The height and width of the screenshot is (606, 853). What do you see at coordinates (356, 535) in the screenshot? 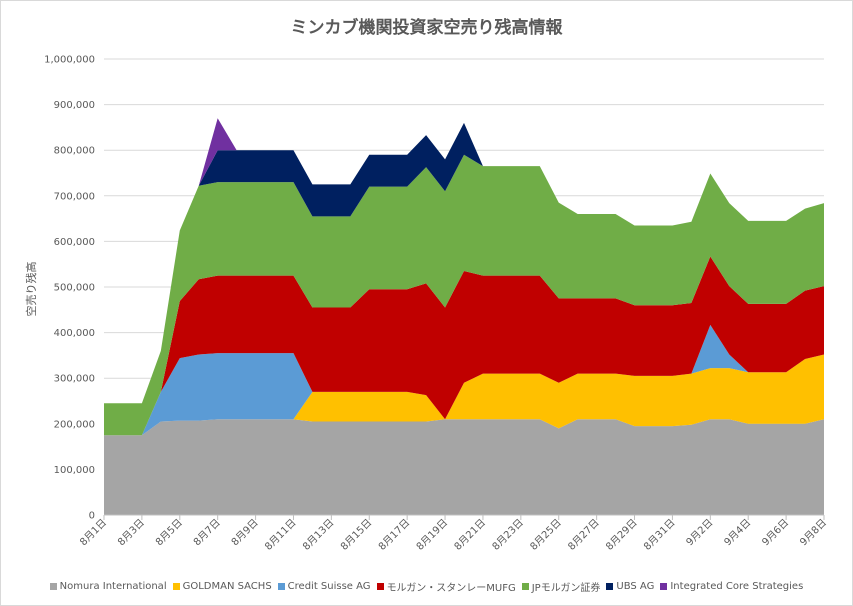
I see `x-tick-label: 8月15日` at bounding box center [356, 535].